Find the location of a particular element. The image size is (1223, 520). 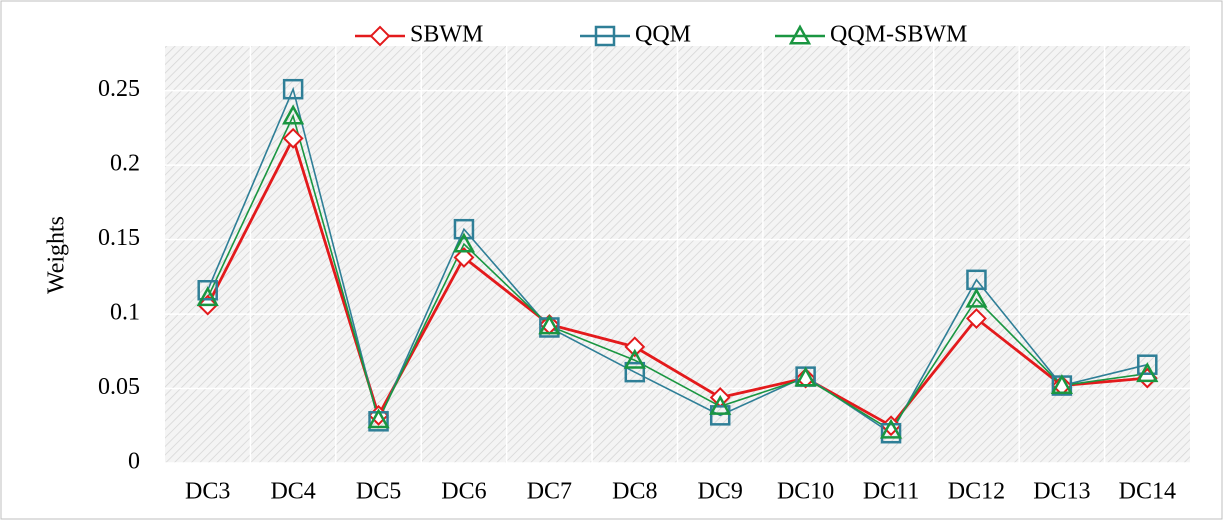

x-tick-label: DC11 is located at coordinates (891, 492).